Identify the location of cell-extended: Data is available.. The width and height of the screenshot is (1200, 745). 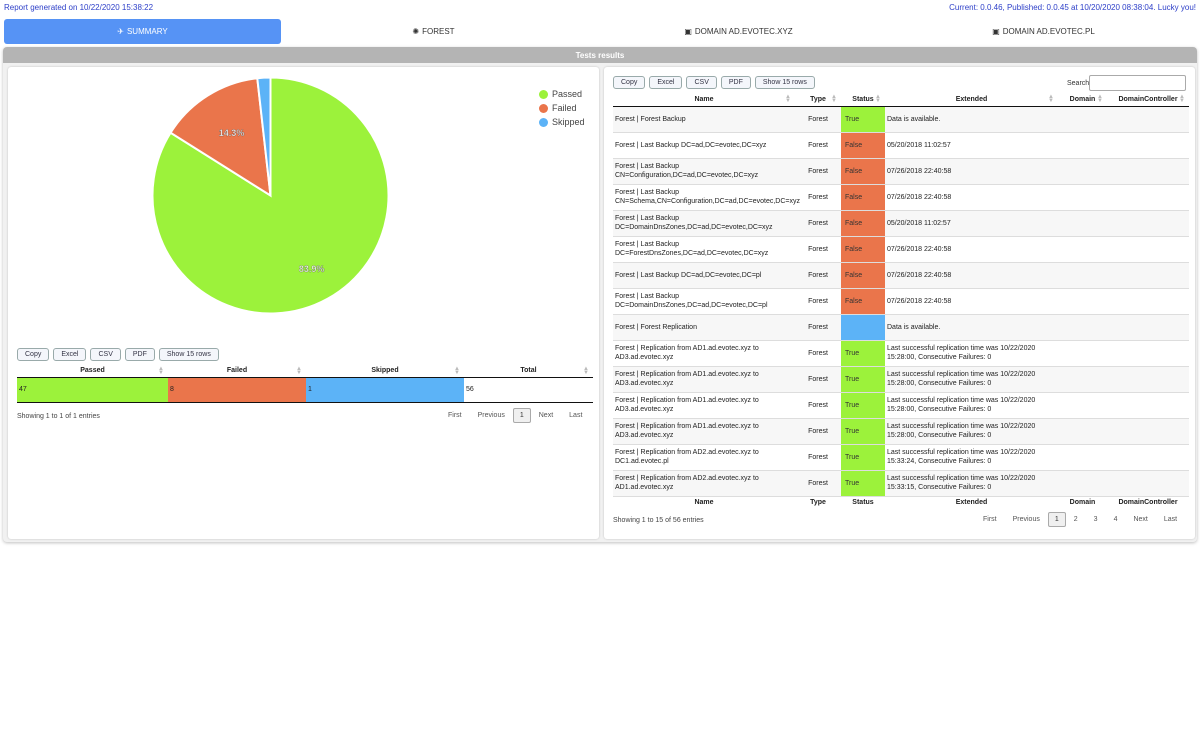
(971, 119).